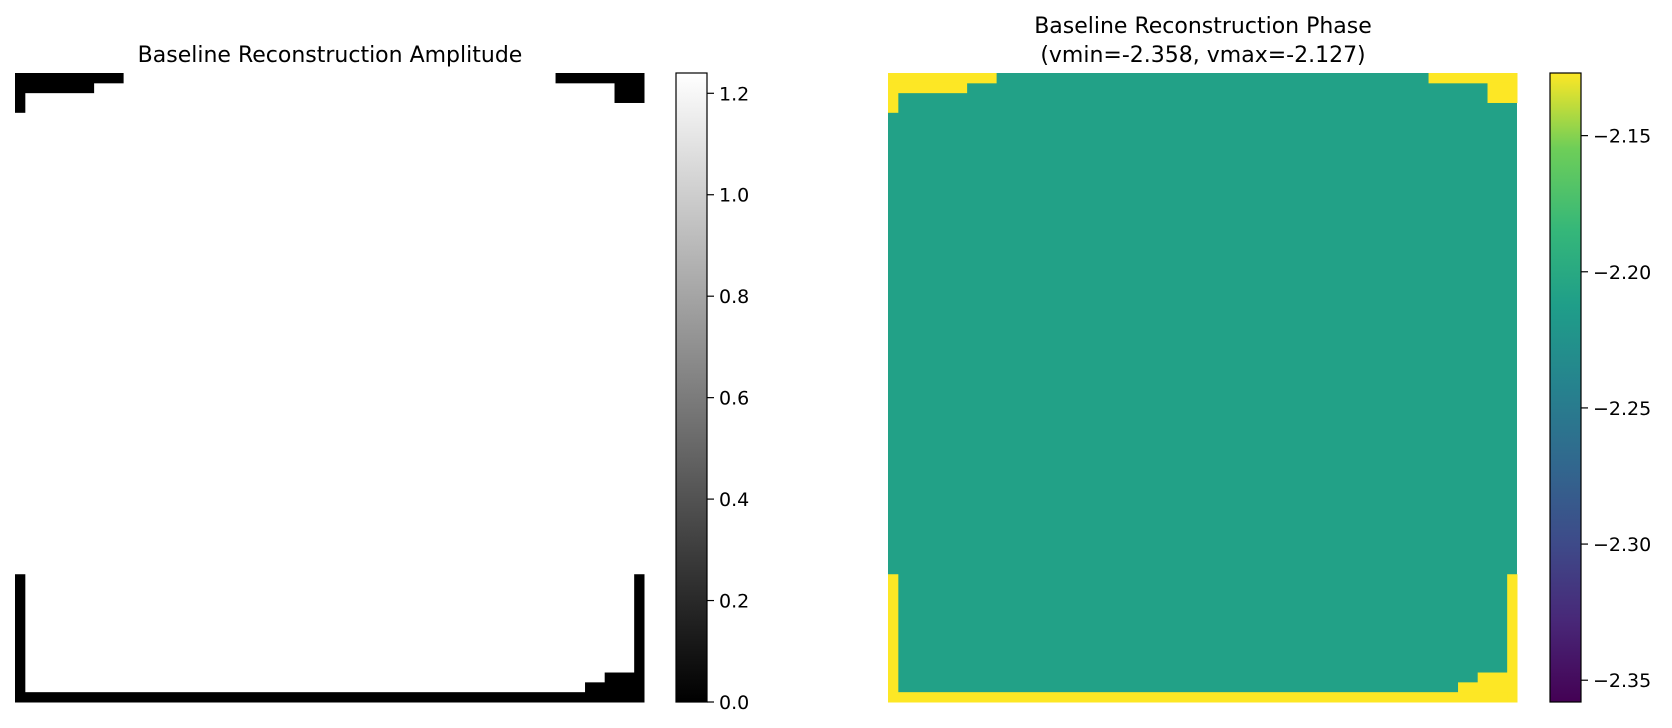 This screenshot has height=728, width=1672. I want to click on phase-colorbar-ticks: −2.15 −2.20 −2.25 −2.30 −2.35, so click(1616, 409).